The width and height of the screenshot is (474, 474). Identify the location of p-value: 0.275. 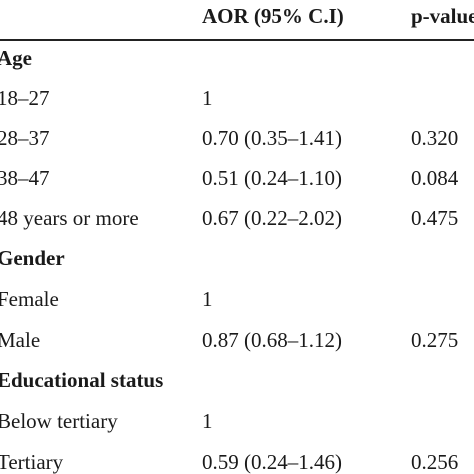
(435, 340).